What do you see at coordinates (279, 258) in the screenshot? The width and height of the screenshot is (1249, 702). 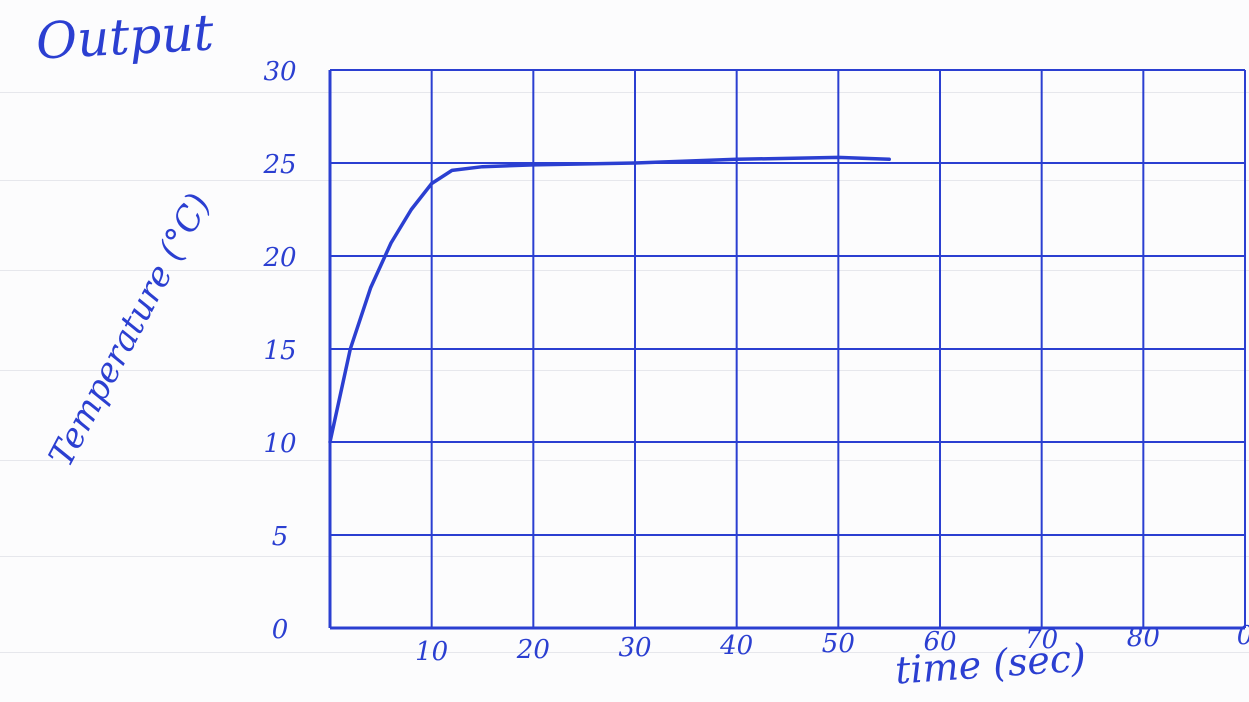 I see `y-tick-label: 20` at bounding box center [279, 258].